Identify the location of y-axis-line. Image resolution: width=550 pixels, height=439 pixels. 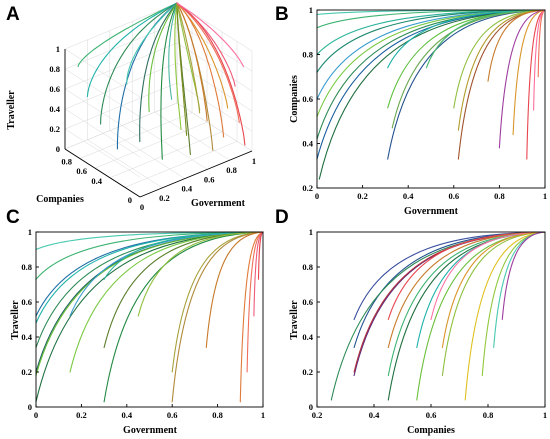
(102, 173).